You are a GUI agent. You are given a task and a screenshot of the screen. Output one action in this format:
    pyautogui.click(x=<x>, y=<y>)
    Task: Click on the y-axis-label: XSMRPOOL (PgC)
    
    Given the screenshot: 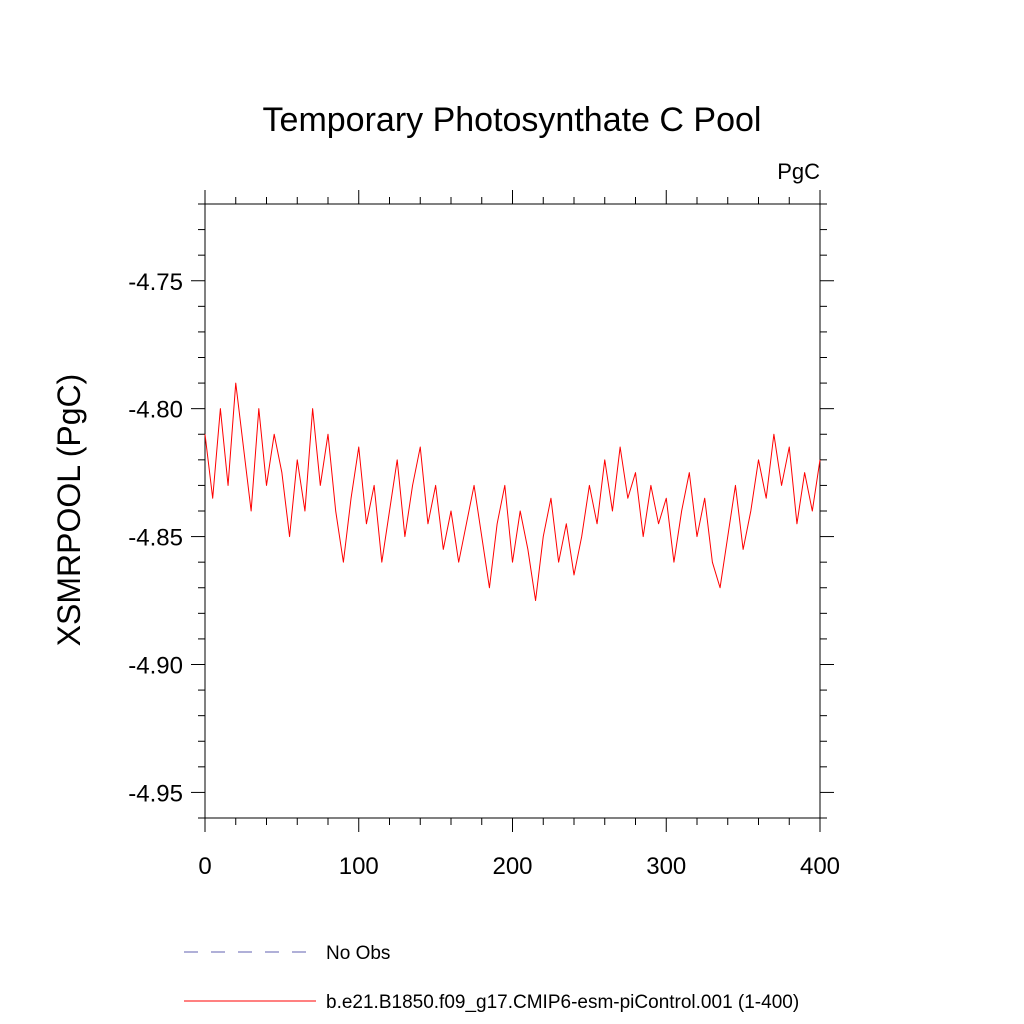 What is the action you would take?
    pyautogui.click(x=69, y=510)
    